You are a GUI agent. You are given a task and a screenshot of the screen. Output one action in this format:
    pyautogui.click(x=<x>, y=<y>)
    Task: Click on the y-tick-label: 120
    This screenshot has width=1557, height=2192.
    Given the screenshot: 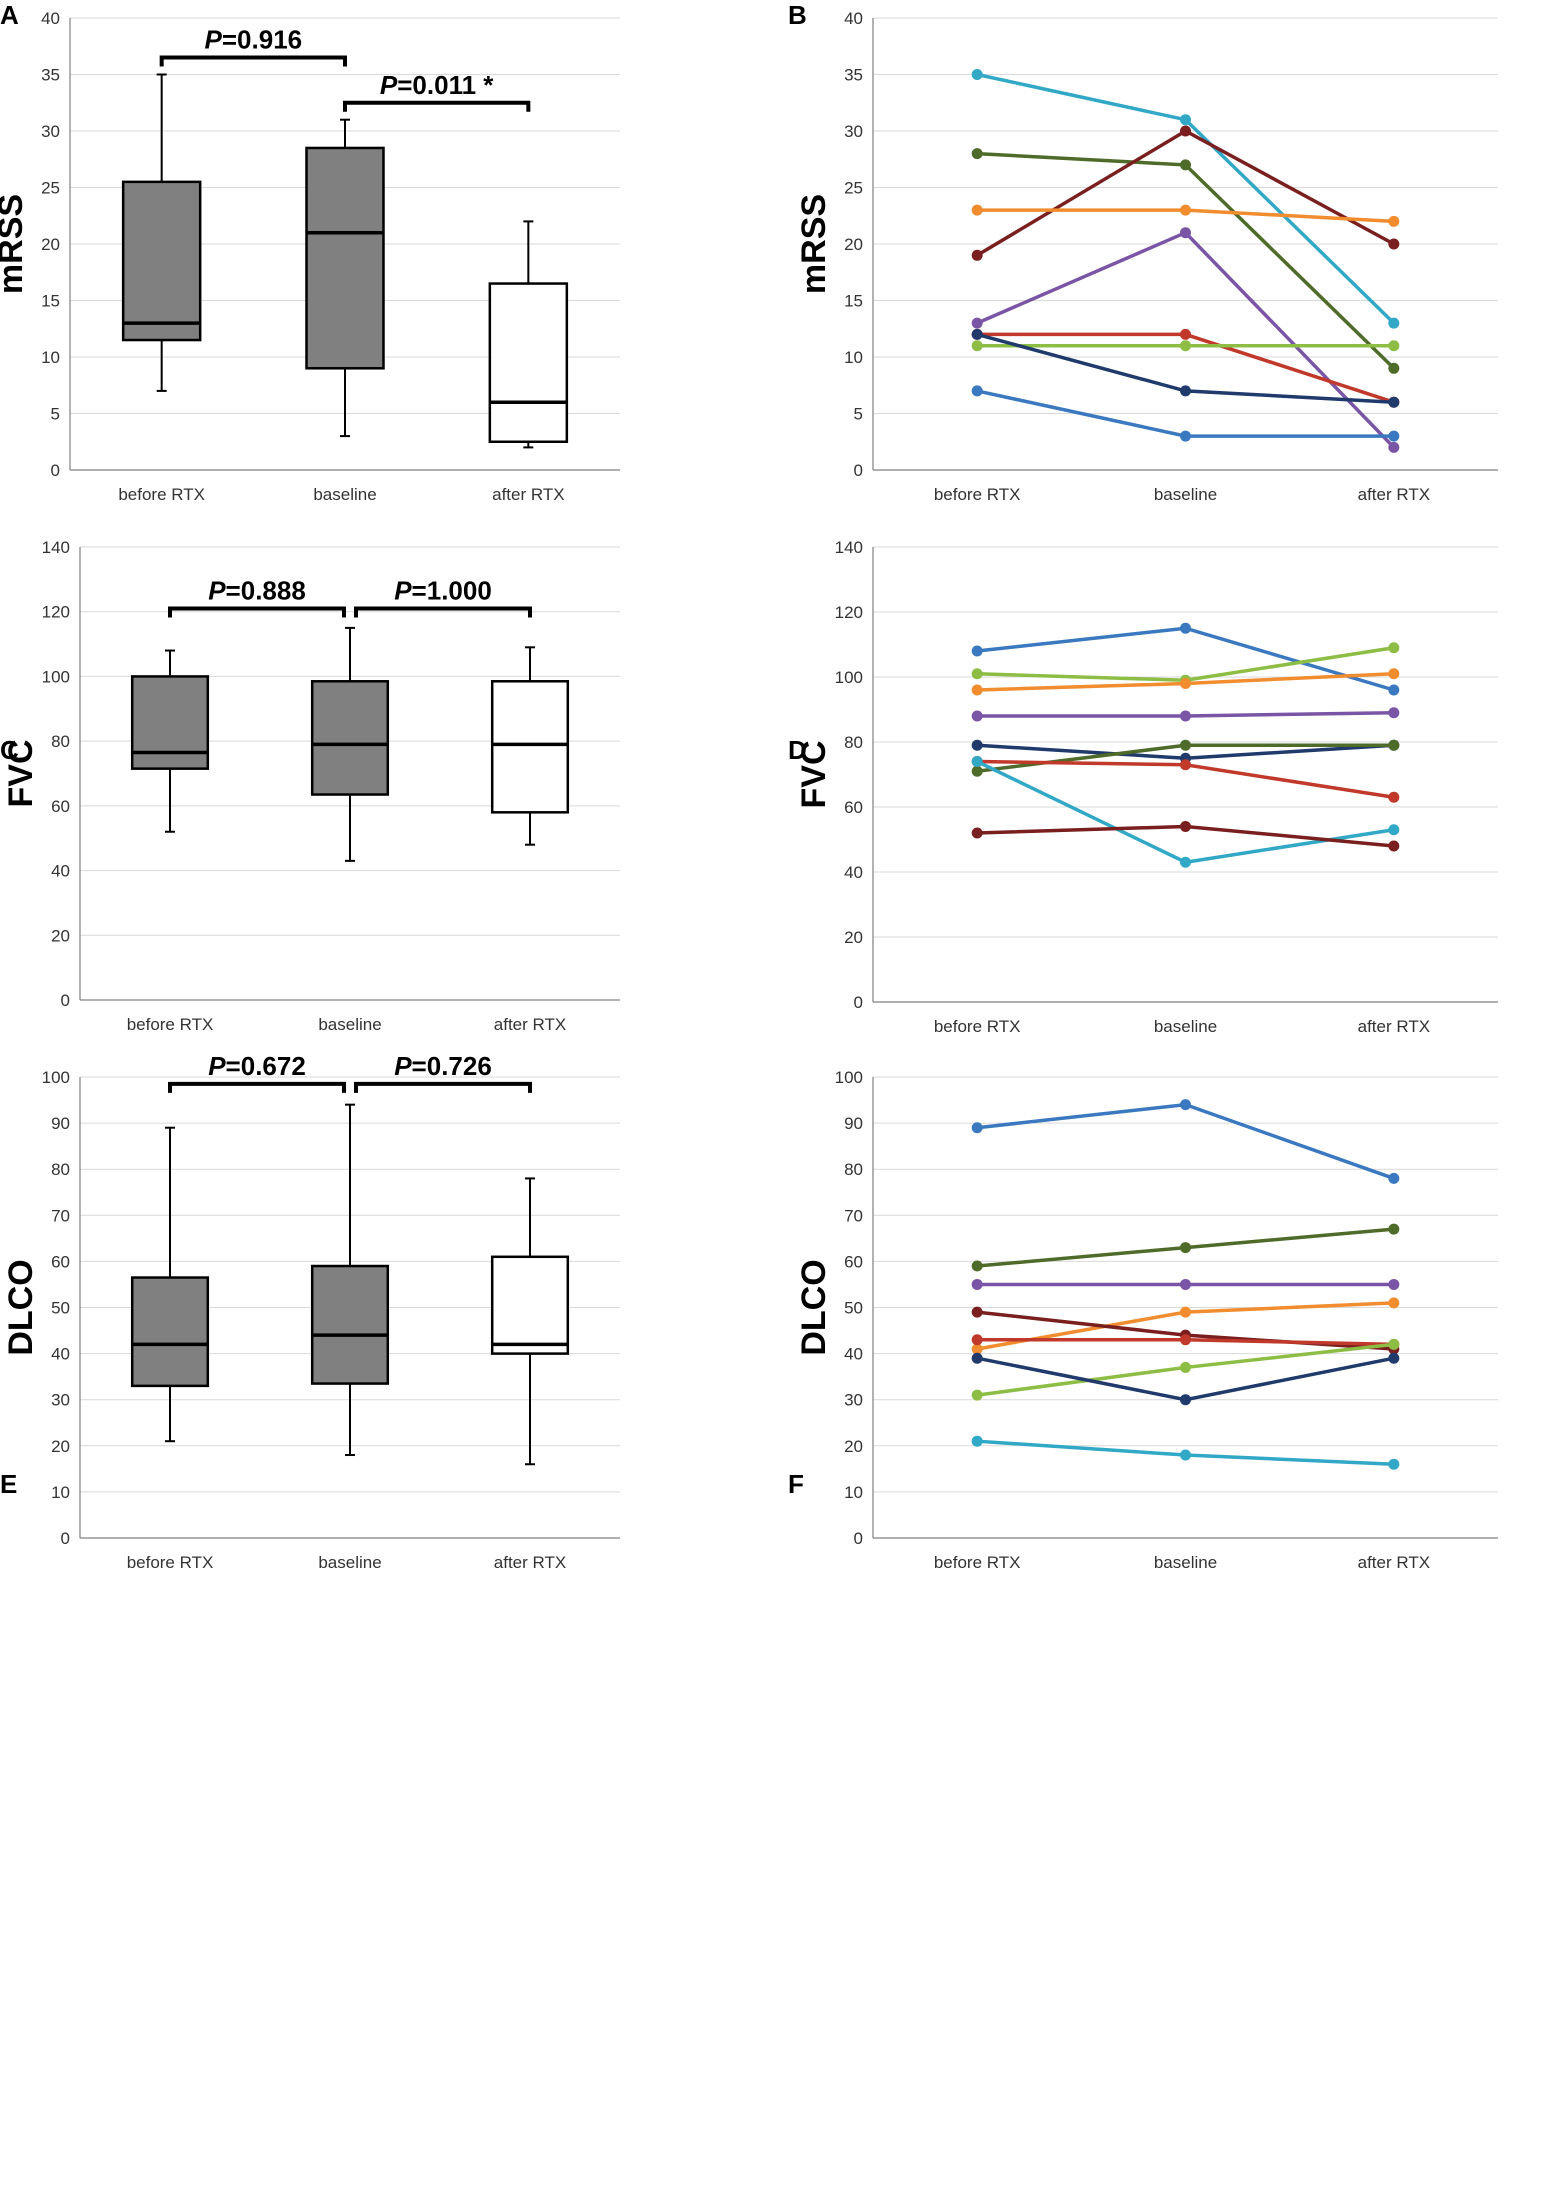 What is the action you would take?
    pyautogui.click(x=849, y=612)
    